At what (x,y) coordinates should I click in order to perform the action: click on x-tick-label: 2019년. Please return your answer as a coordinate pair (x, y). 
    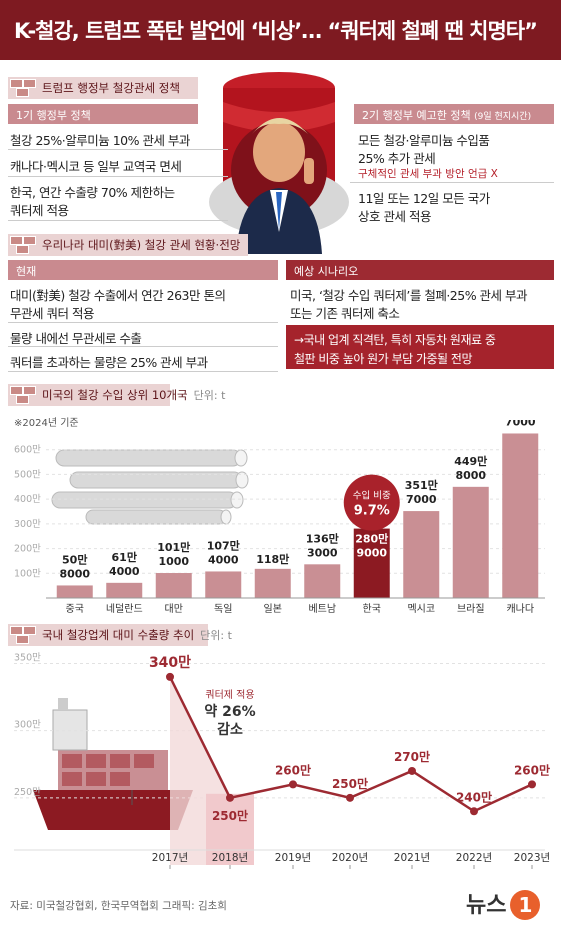
    Looking at the image, I should click on (293, 858).